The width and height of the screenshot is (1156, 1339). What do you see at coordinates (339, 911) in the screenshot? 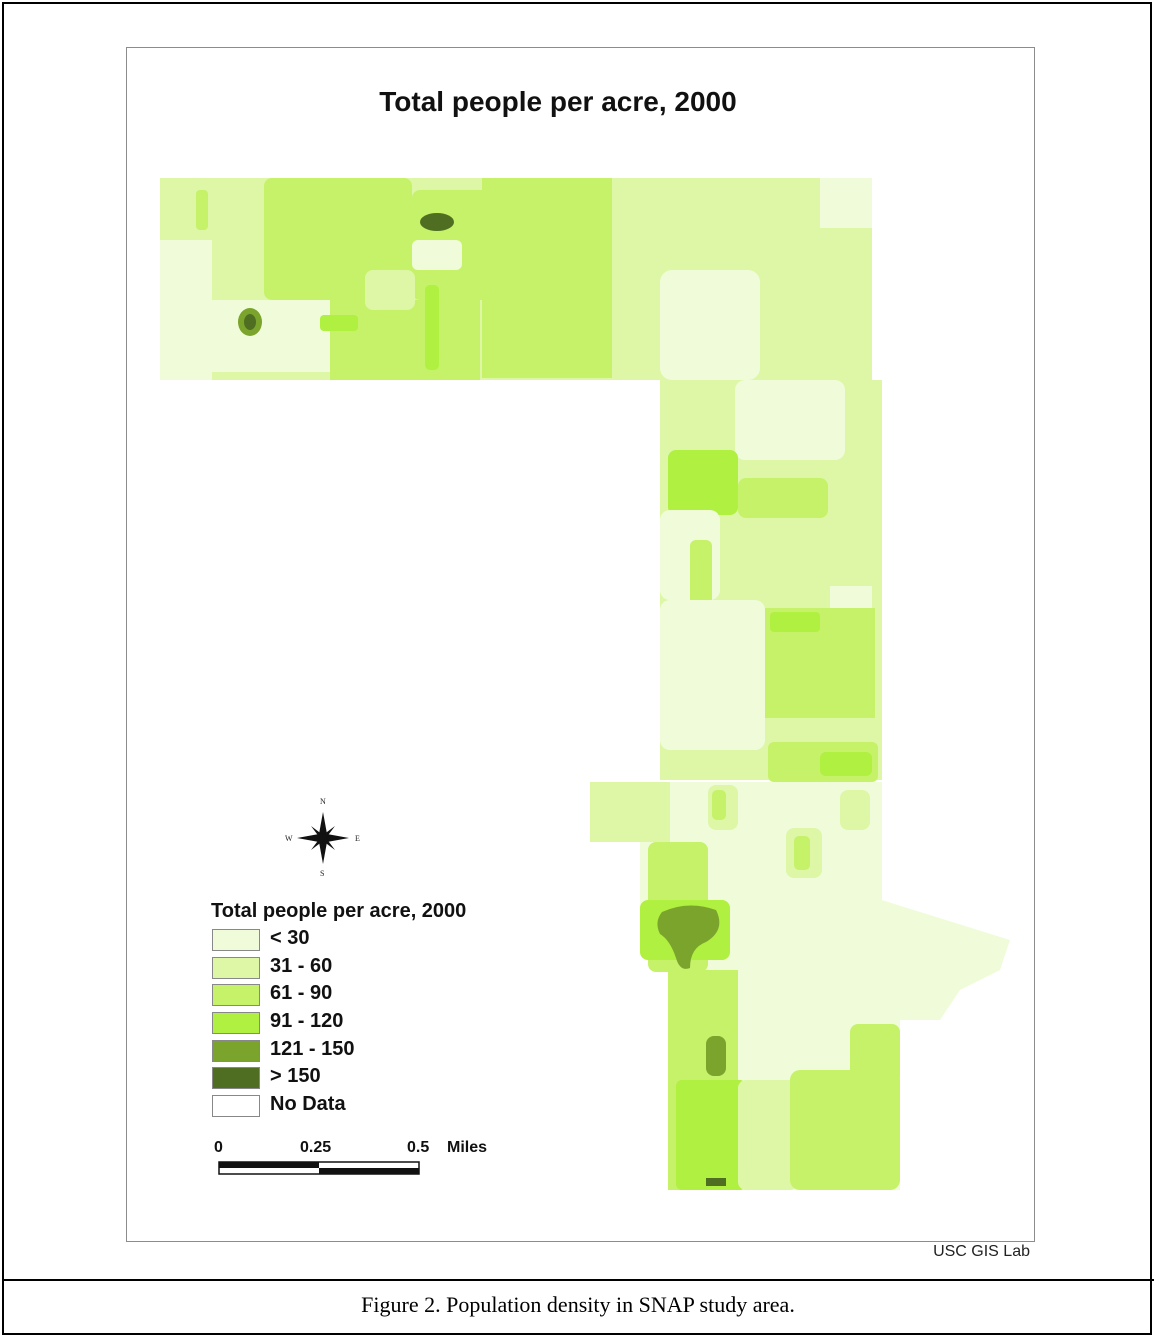
I see `legend-title: Total people per acre, 2000` at bounding box center [339, 911].